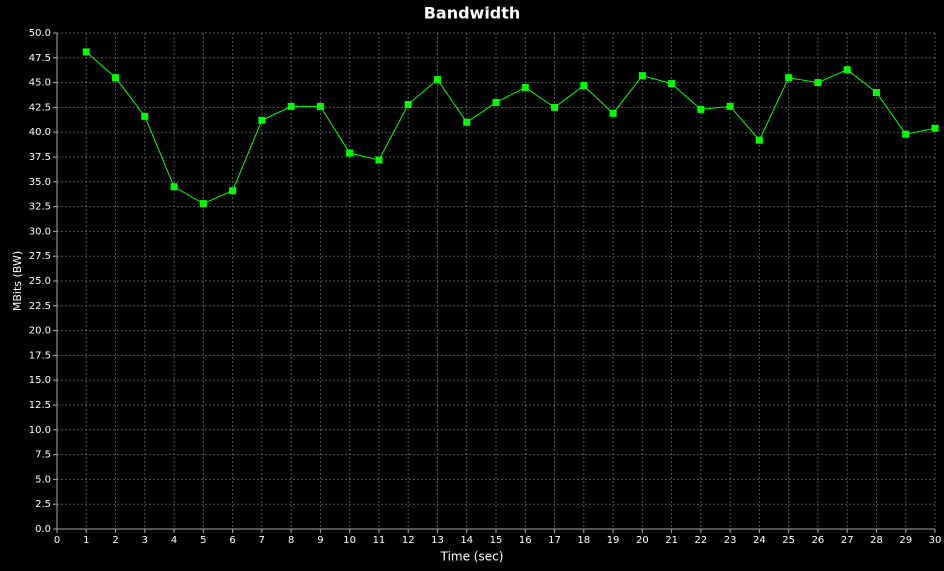 This screenshot has height=571, width=944. What do you see at coordinates (613, 540) in the screenshot?
I see `x-tick-label: 19` at bounding box center [613, 540].